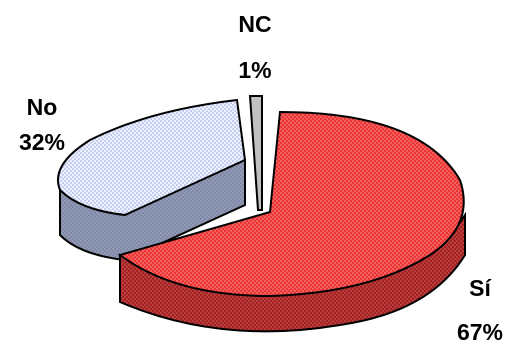  What do you see at coordinates (42, 142) in the screenshot?
I see `label-no-percent: 32%` at bounding box center [42, 142].